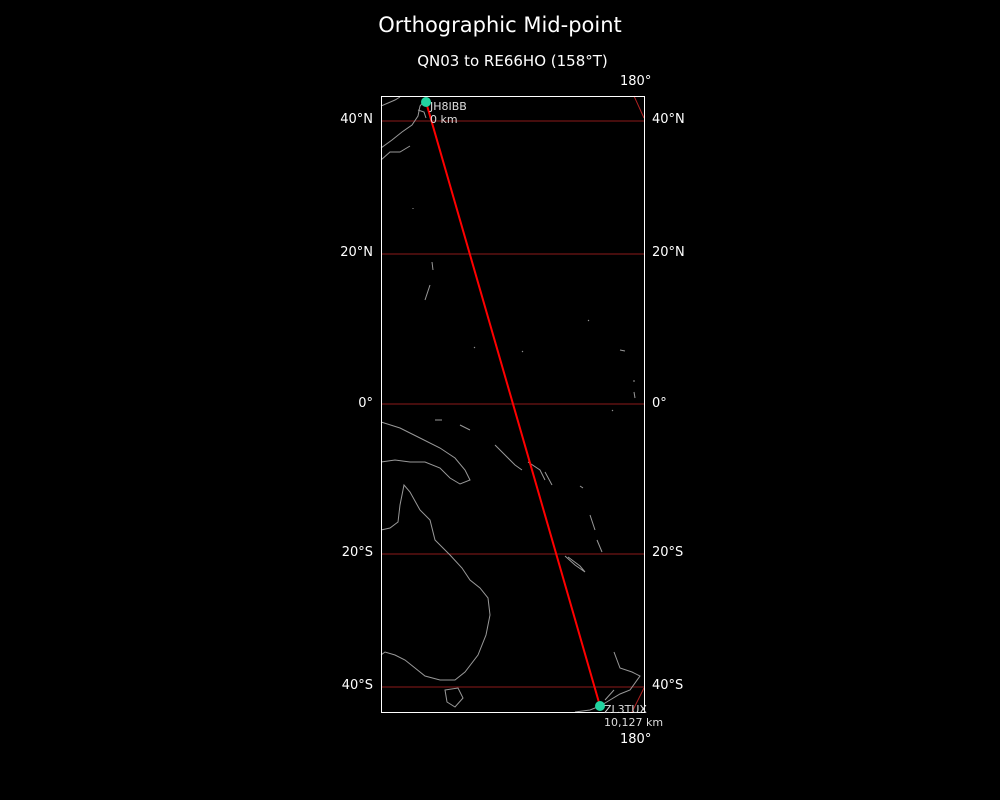 The width and height of the screenshot is (1000, 800). What do you see at coordinates (356, 119) in the screenshot?
I see `lat-label-left: 40°N` at bounding box center [356, 119].